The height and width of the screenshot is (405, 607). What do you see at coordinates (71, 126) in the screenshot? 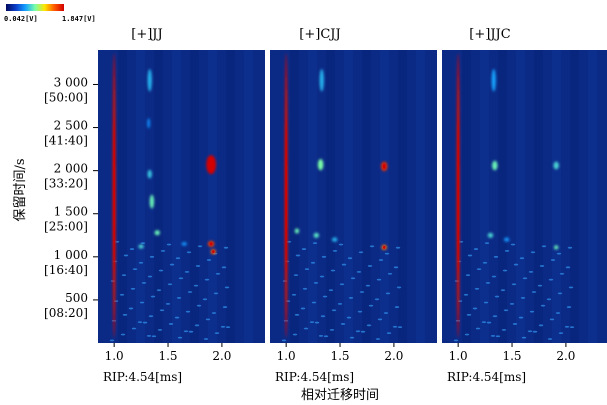
I see `y-tick-label: 2 500` at bounding box center [71, 126].